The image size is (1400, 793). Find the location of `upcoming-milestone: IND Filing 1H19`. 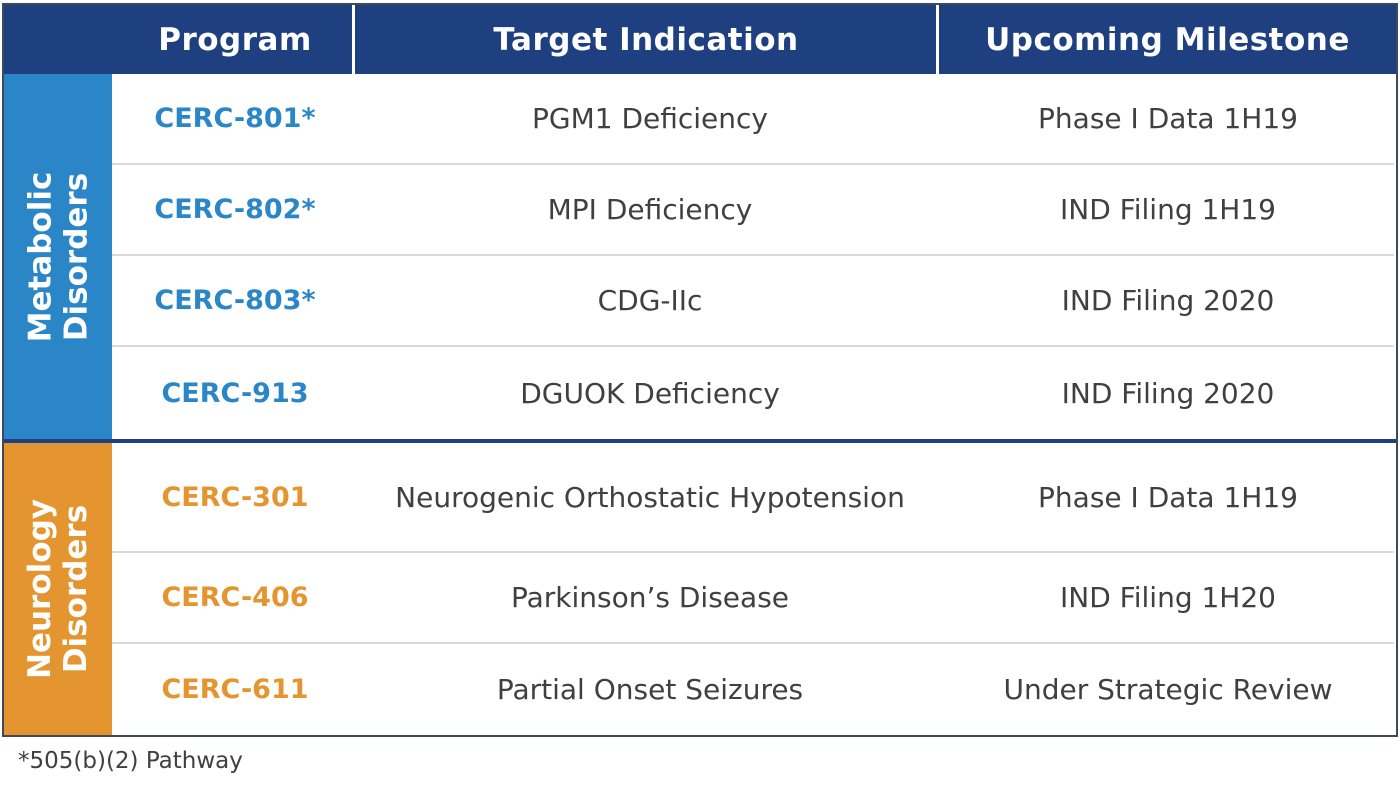

upcoming-milestone: IND Filing 1H19 is located at coordinates (1168, 209).